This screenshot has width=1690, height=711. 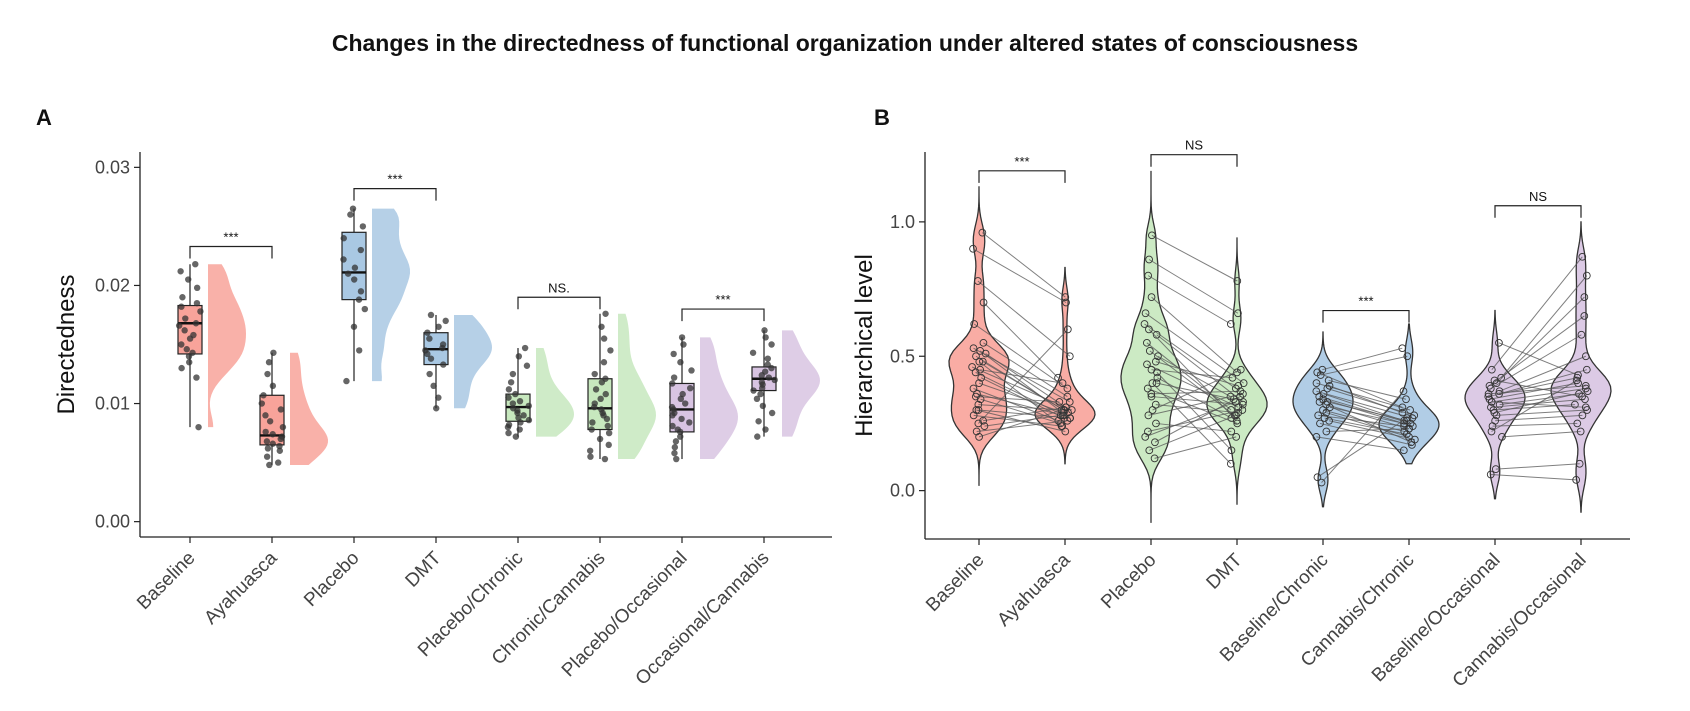 I want to click on panel-a-label: A, so click(x=44, y=117).